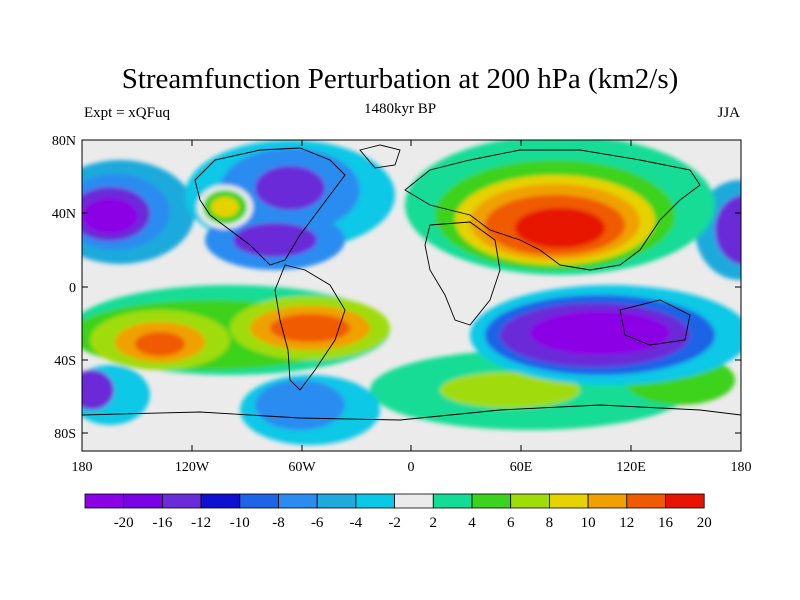  What do you see at coordinates (356, 523) in the screenshot?
I see `legend-label: -4` at bounding box center [356, 523].